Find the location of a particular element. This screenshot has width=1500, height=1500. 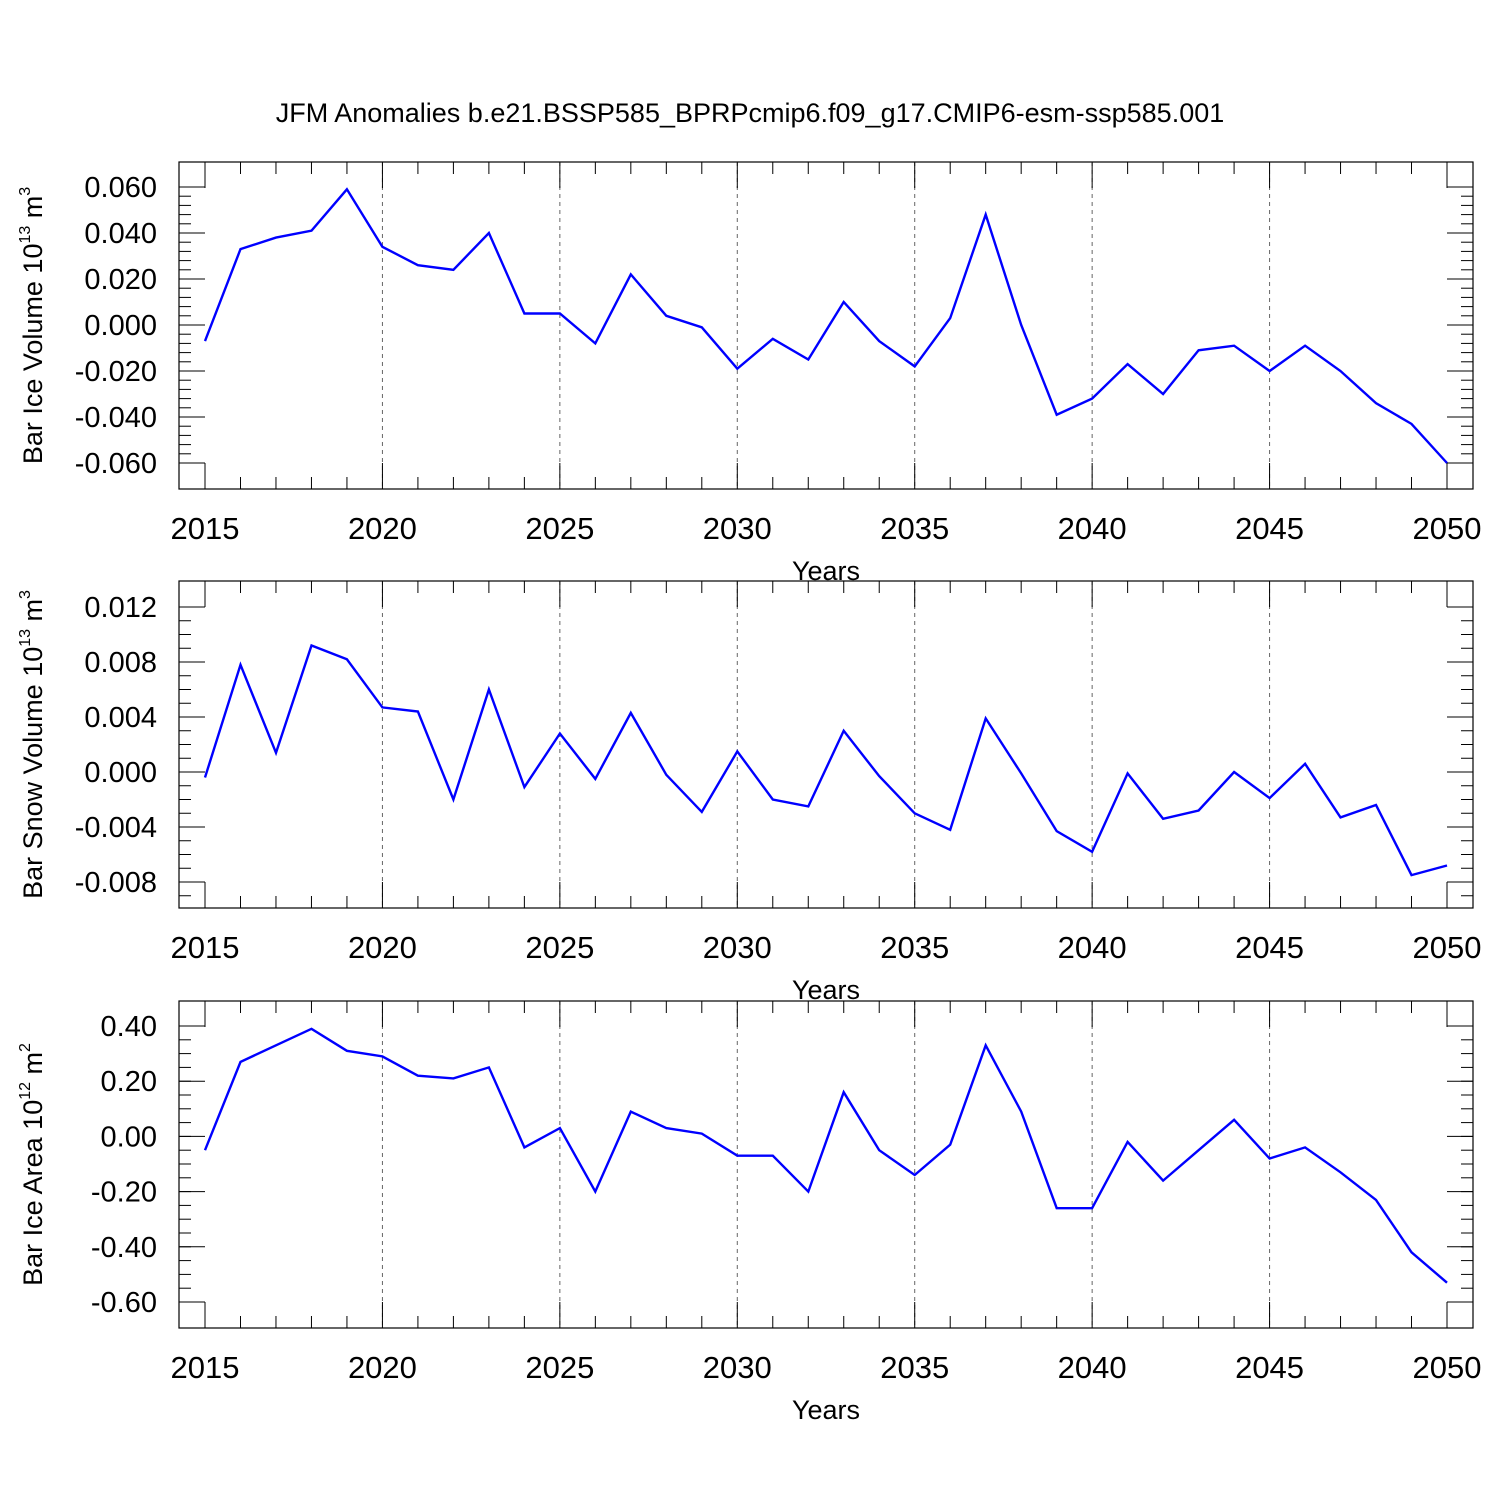

y-tick-label: -0.60 is located at coordinates (124, 1303).